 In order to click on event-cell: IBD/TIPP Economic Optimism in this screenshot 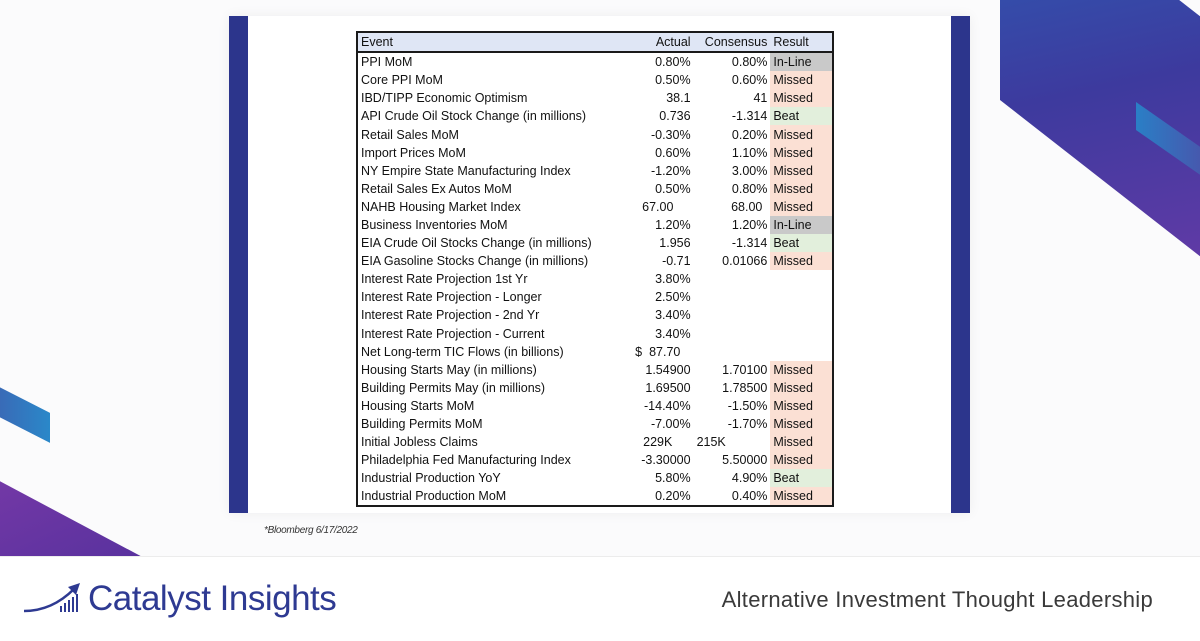, I will do `click(444, 98)`.